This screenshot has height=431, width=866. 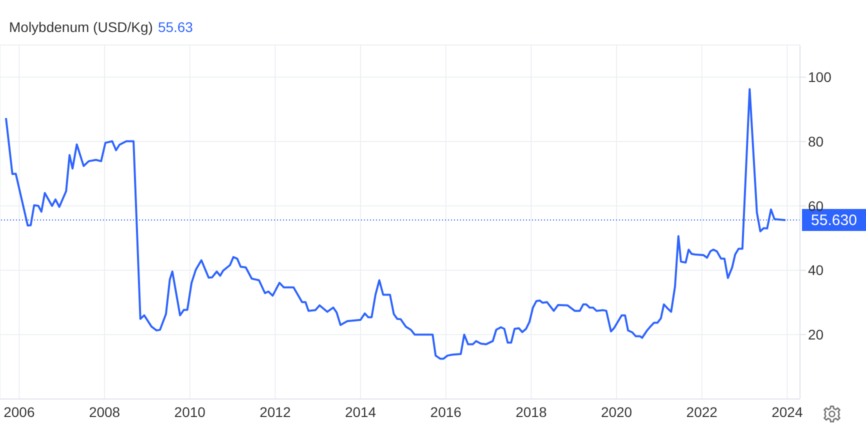 What do you see at coordinates (19, 412) in the screenshot?
I see `x-tick-label: 2006` at bounding box center [19, 412].